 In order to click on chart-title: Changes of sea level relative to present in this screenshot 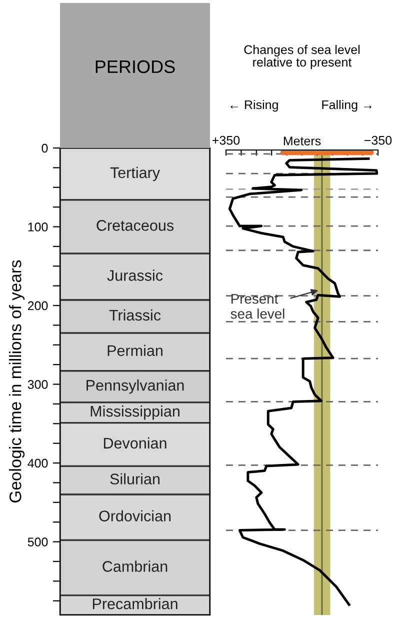, I will do `click(302, 57)`.